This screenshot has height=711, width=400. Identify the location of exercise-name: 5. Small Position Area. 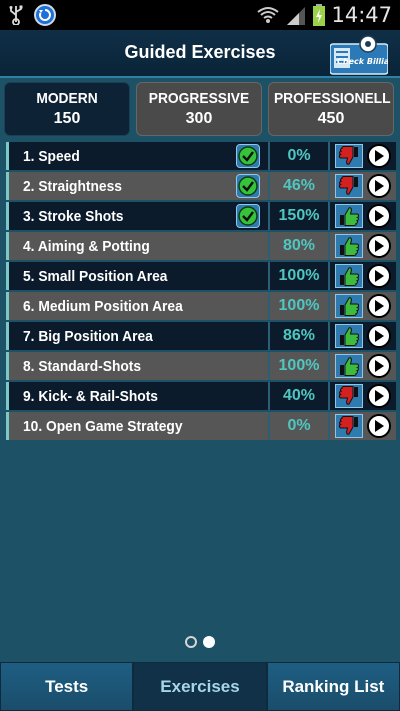
(118, 276).